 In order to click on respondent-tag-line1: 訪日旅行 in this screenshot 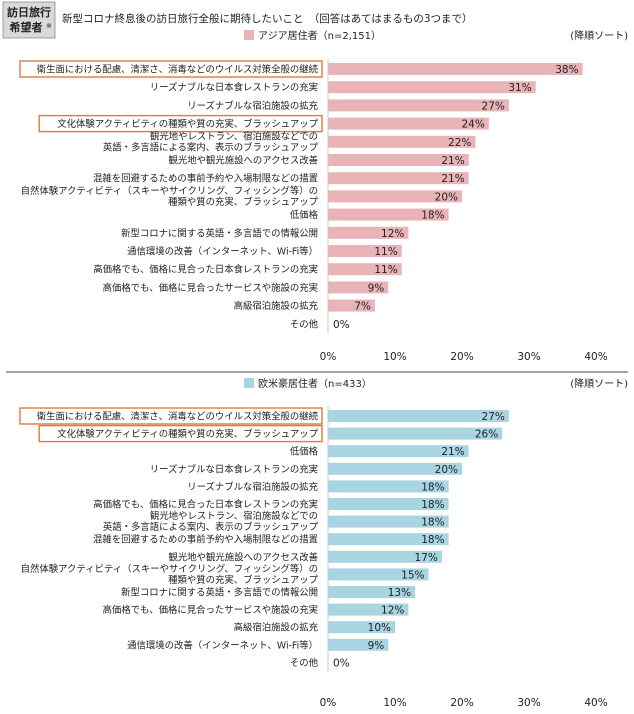, I will do `click(29, 12)`.